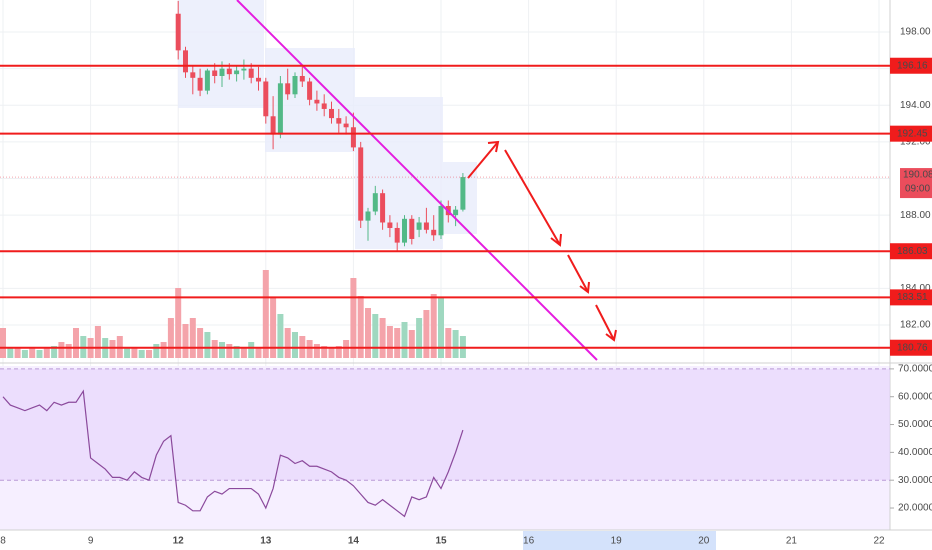 The width and height of the screenshot is (932, 550). I want to click on x-tick-label: 19, so click(617, 541).